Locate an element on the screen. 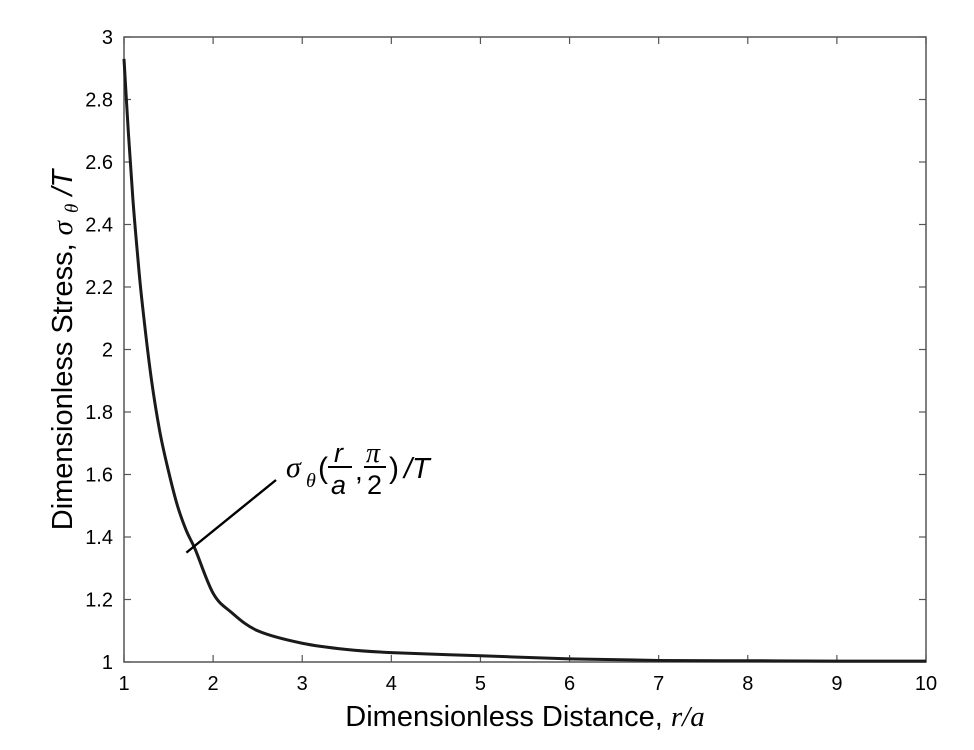  annotation-frac2-den: 2 is located at coordinates (374, 485).